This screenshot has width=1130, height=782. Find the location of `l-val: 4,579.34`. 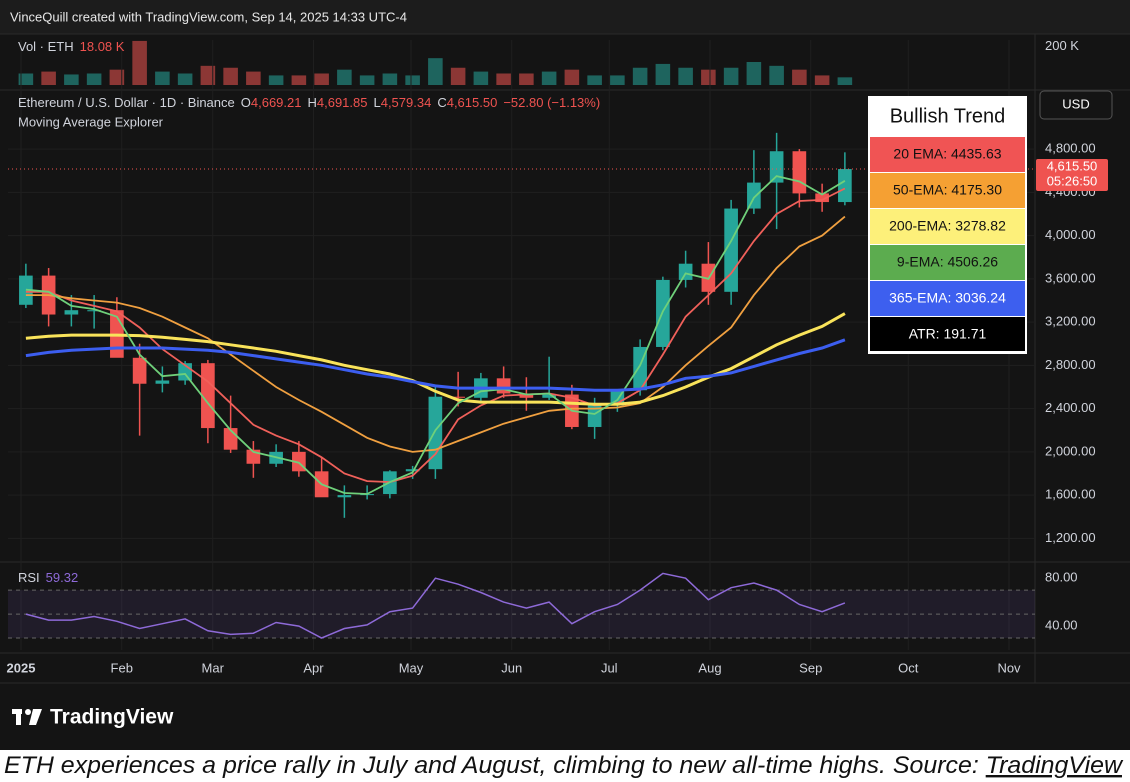

l-val: 4,579.34 is located at coordinates (406, 102).